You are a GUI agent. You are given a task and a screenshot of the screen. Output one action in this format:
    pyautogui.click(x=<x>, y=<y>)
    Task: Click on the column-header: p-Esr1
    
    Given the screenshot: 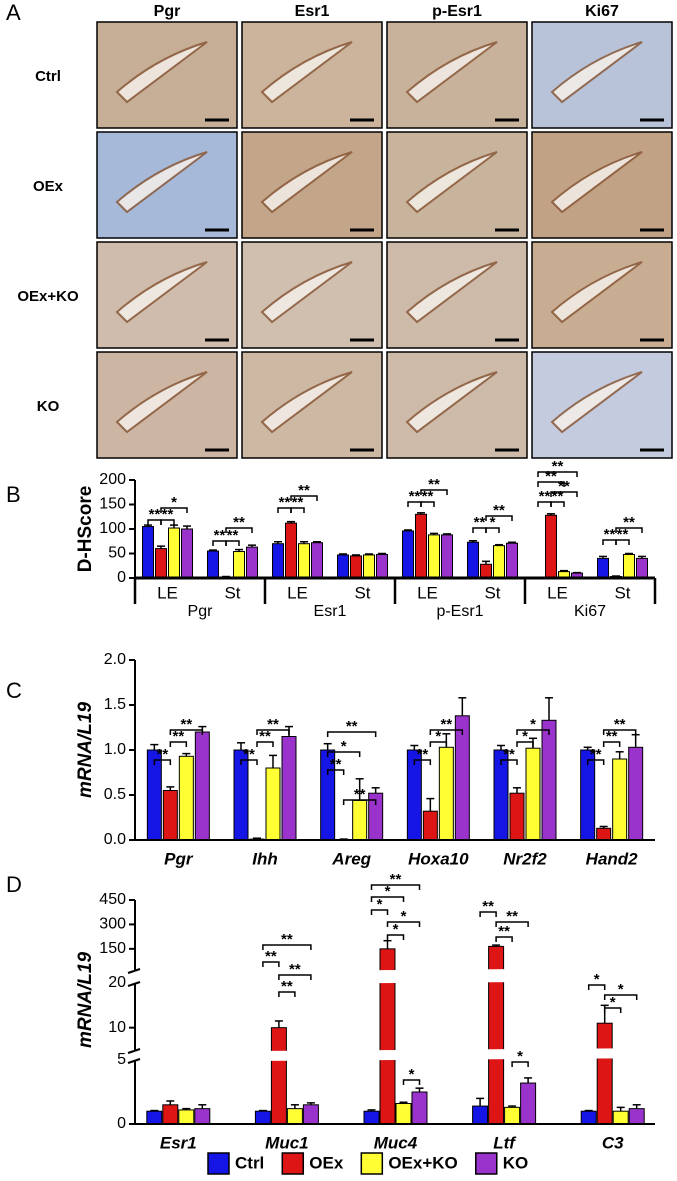 What is the action you would take?
    pyautogui.click(x=457, y=11)
    